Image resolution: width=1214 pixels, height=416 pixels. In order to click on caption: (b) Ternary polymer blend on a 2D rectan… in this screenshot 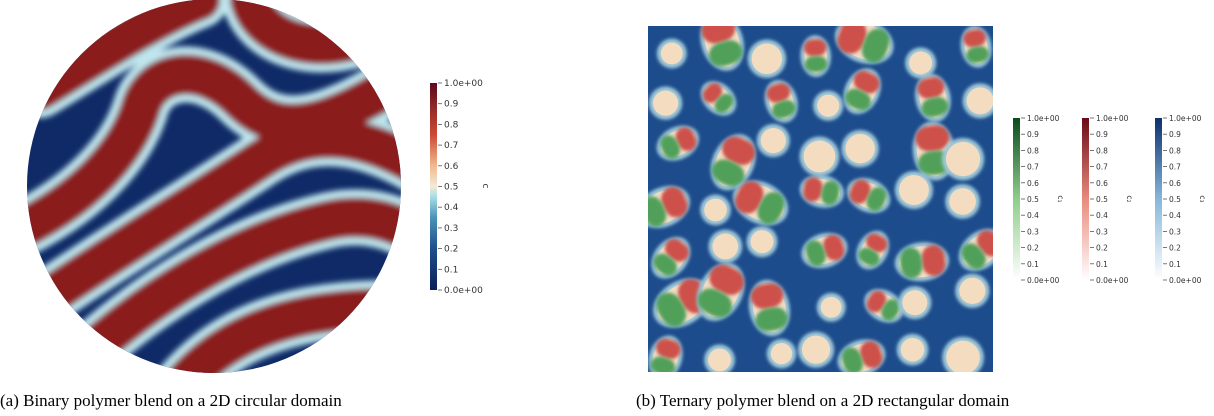, I will do `click(823, 400)`.